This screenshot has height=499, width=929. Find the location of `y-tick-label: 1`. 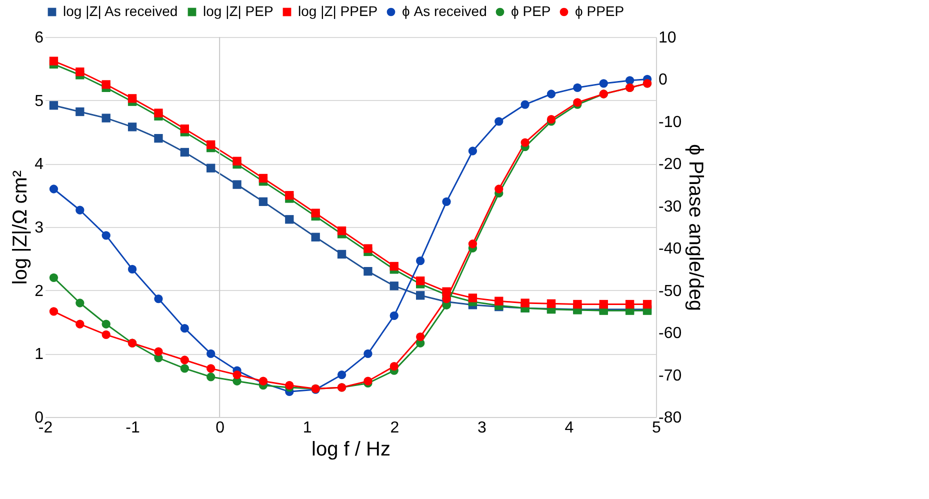

y-tick-label: 1 is located at coordinates (39, 355).